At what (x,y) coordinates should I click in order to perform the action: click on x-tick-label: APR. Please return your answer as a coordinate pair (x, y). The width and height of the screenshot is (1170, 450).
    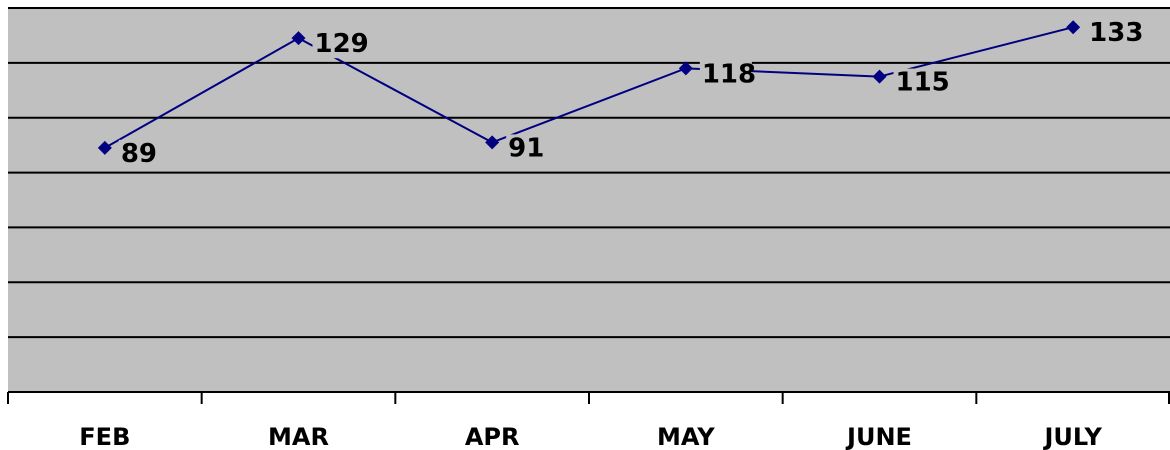
    Looking at the image, I should click on (492, 436).